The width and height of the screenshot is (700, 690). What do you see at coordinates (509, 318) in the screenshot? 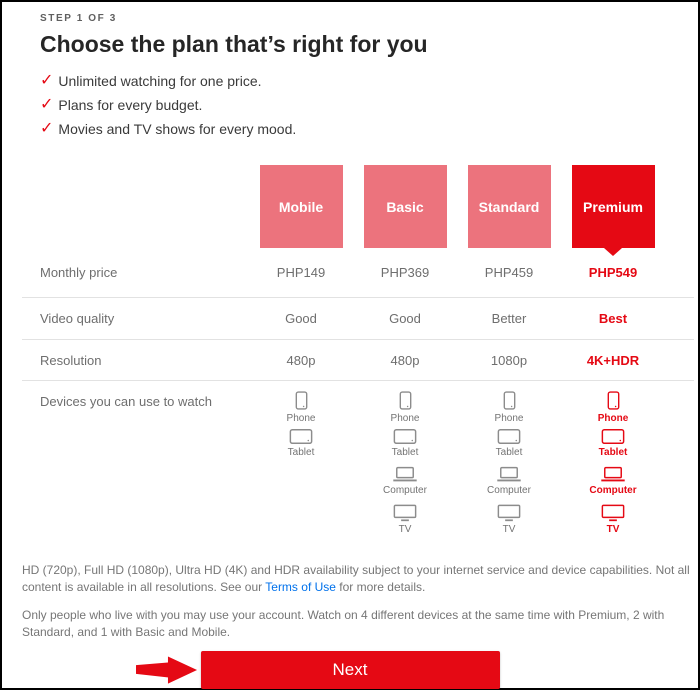
I see `quality-standard: Better` at bounding box center [509, 318].